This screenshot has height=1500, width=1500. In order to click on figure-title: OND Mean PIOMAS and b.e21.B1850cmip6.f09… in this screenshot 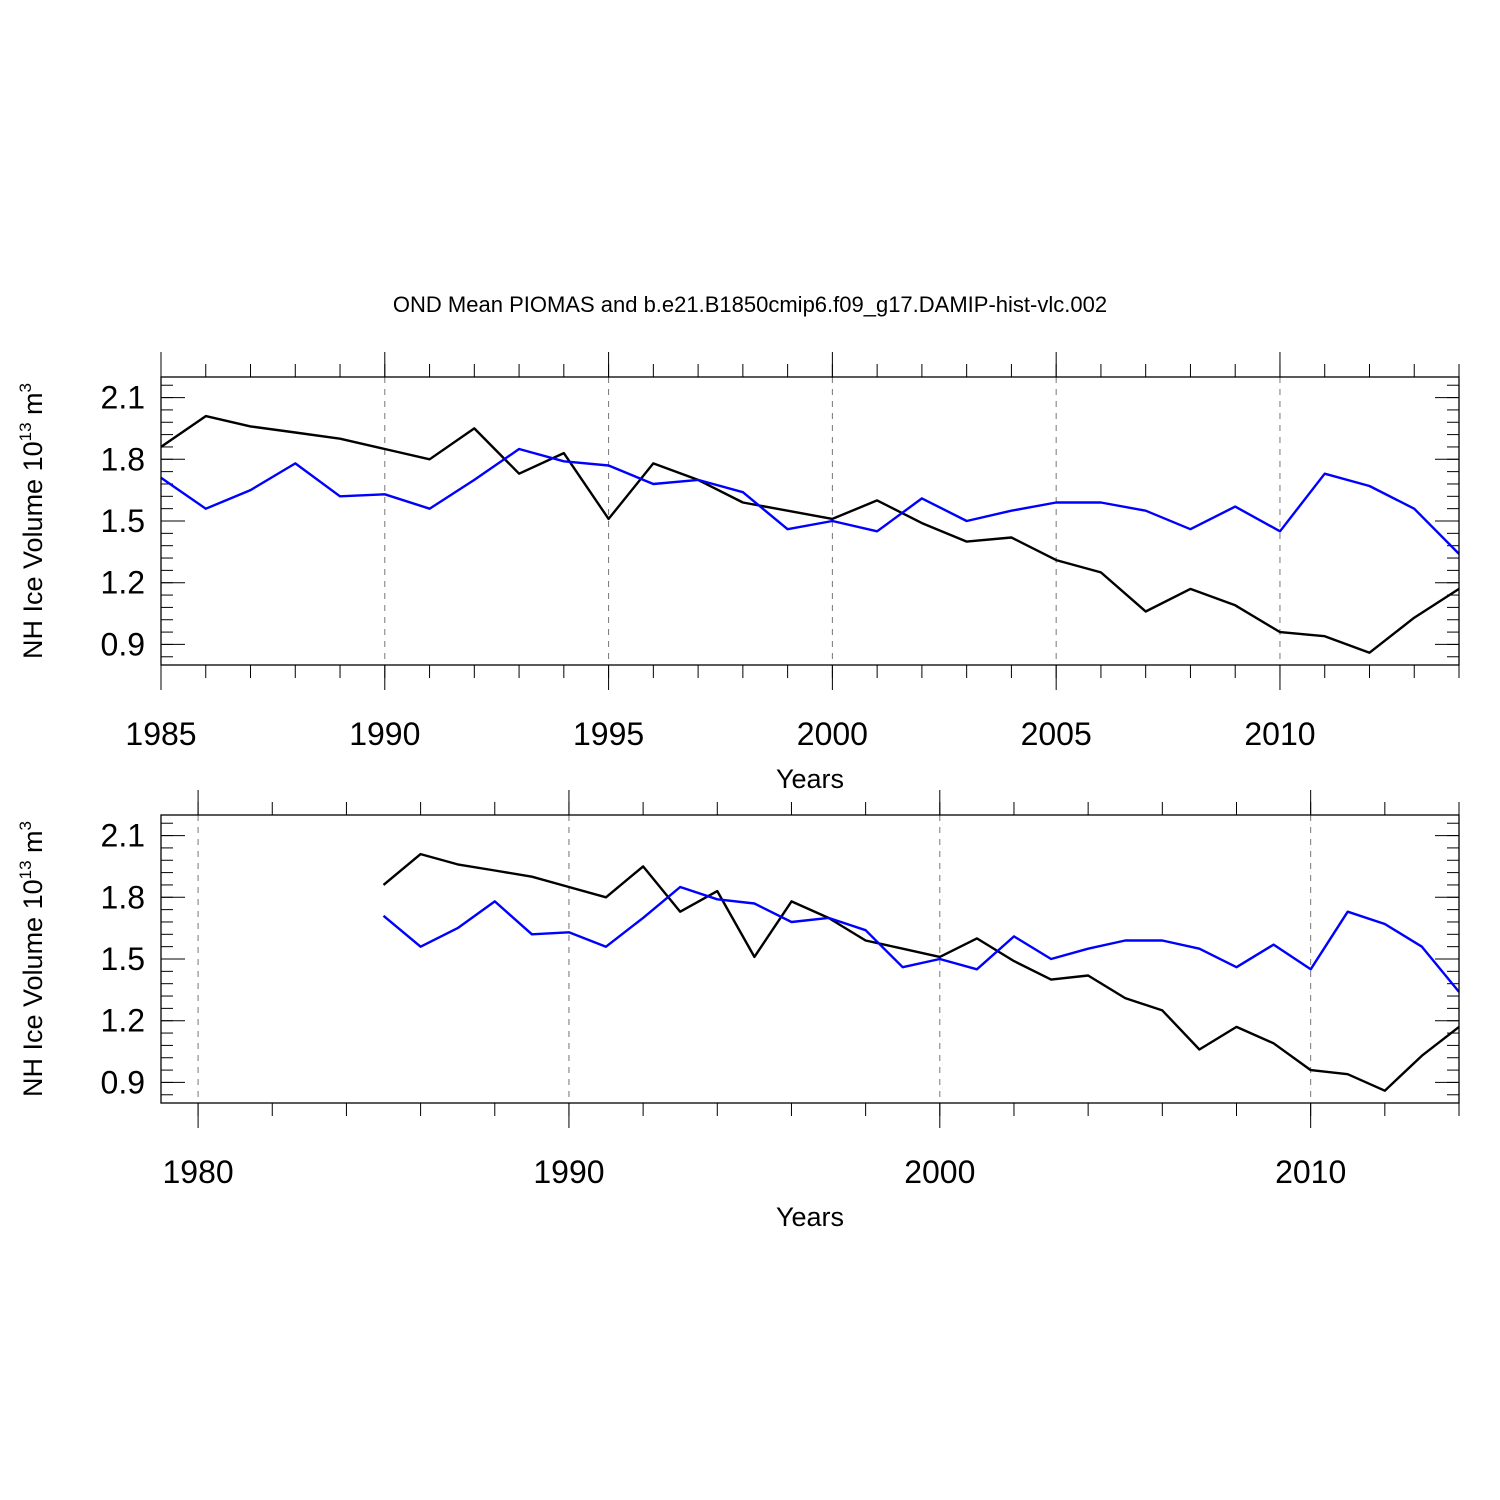, I will do `click(750, 304)`.